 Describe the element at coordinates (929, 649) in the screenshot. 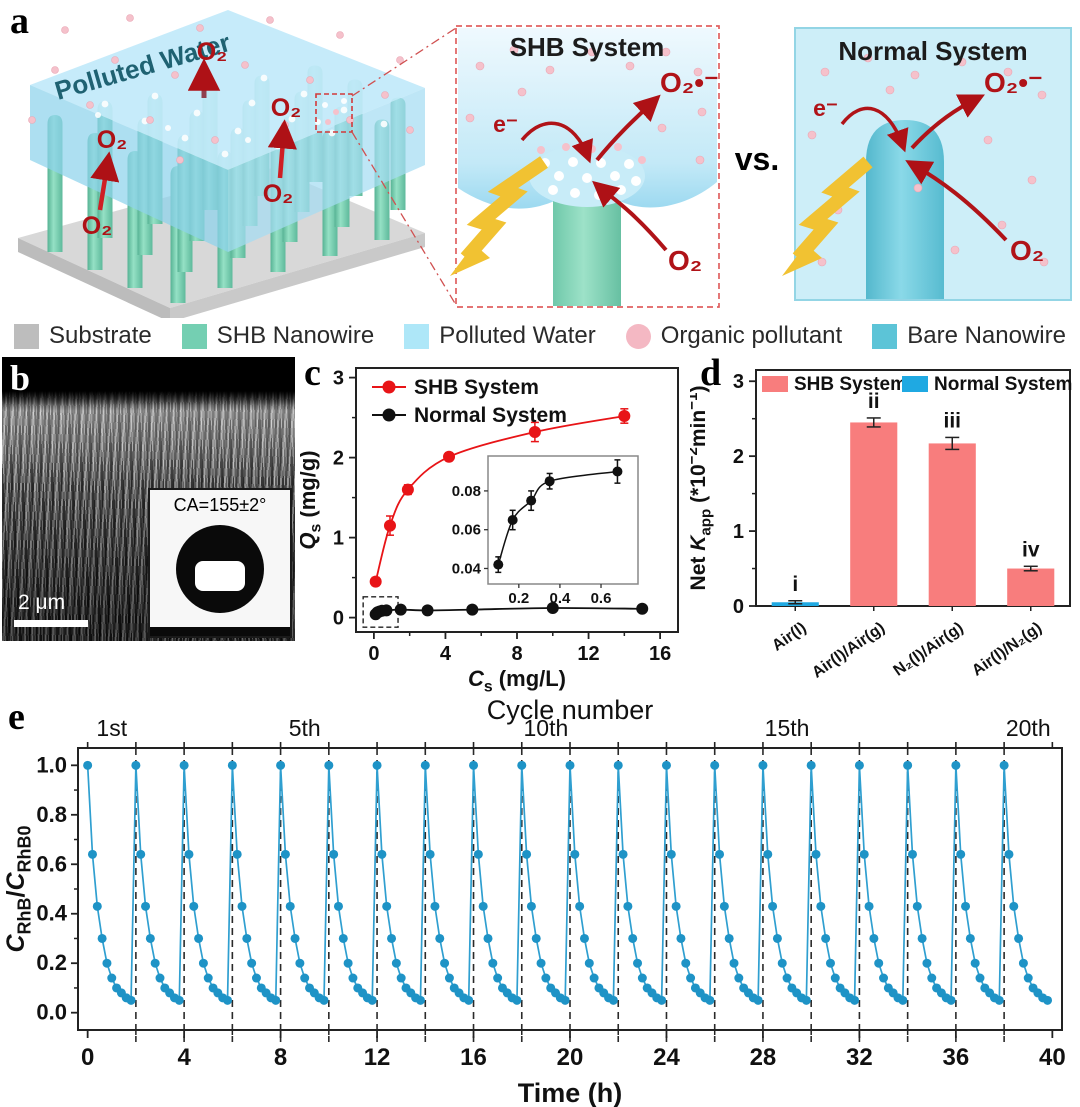

I see `svg-text: N₂(l)/Air(g)` at that location.